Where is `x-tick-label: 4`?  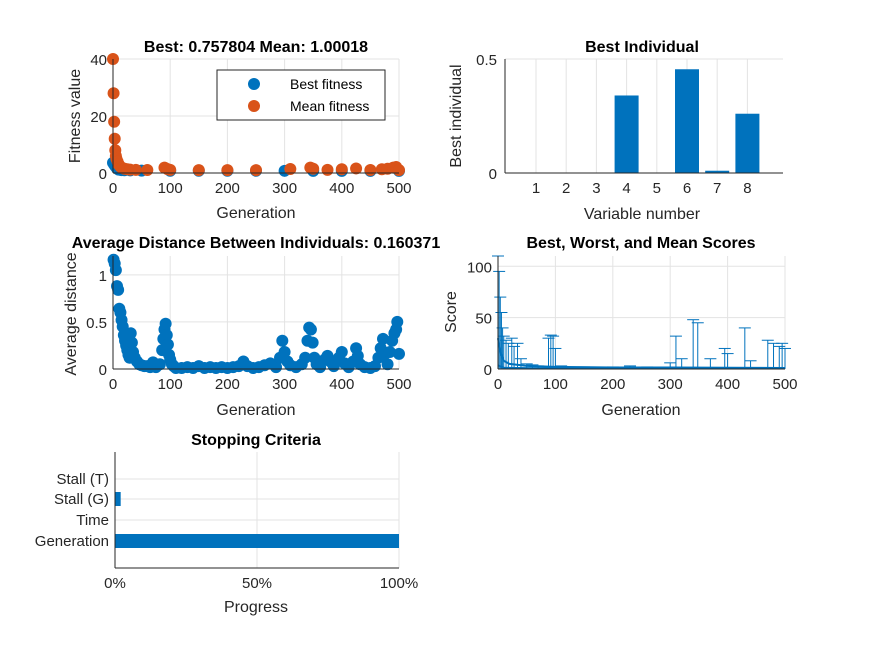 x-tick-label: 4 is located at coordinates (626, 188).